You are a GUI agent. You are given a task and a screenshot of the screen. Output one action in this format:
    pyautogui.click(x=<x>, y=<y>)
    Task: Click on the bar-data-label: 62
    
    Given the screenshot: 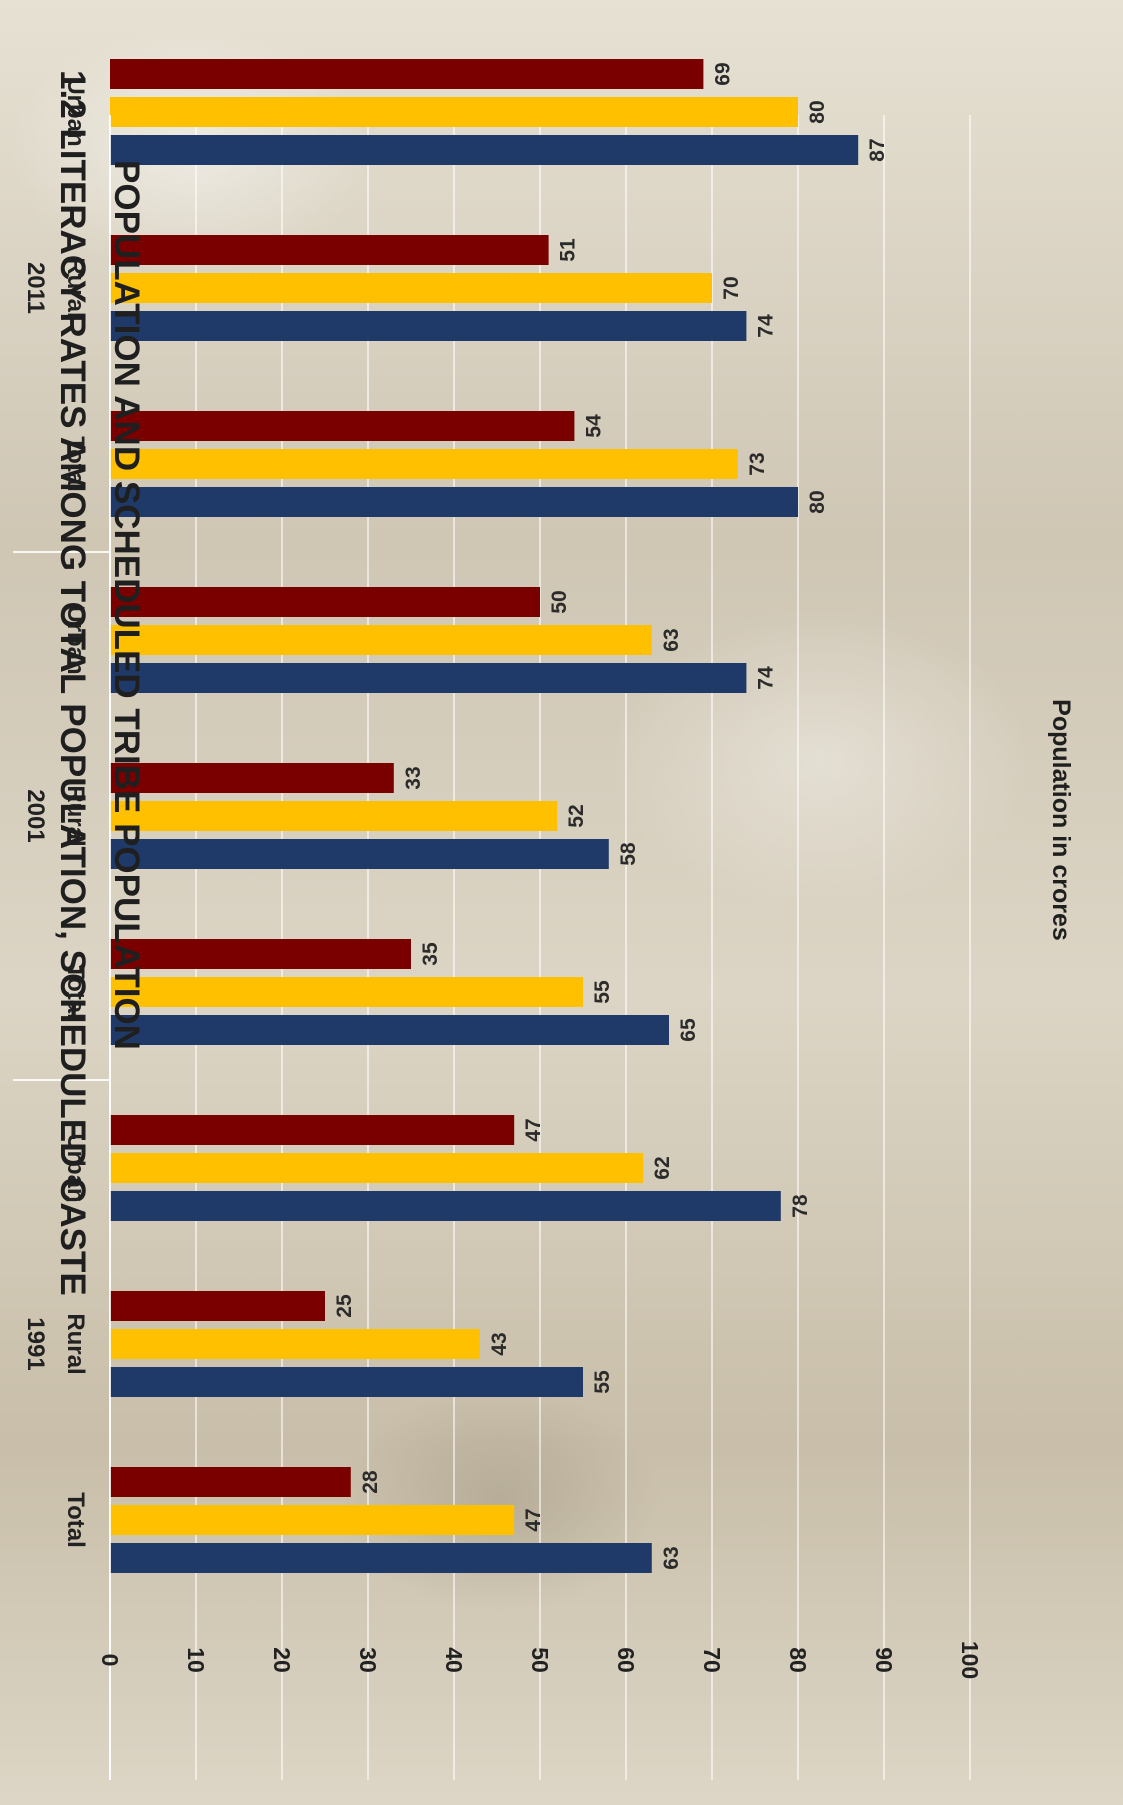 What is the action you would take?
    pyautogui.click(x=662, y=1167)
    